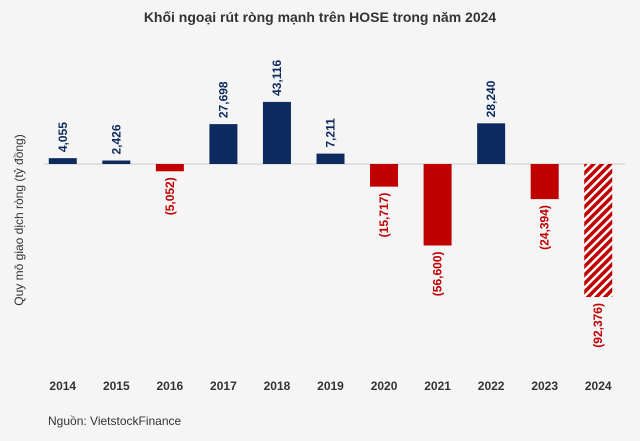 The height and width of the screenshot is (441, 640). I want to click on x-tick-label: 2017, so click(223, 386).